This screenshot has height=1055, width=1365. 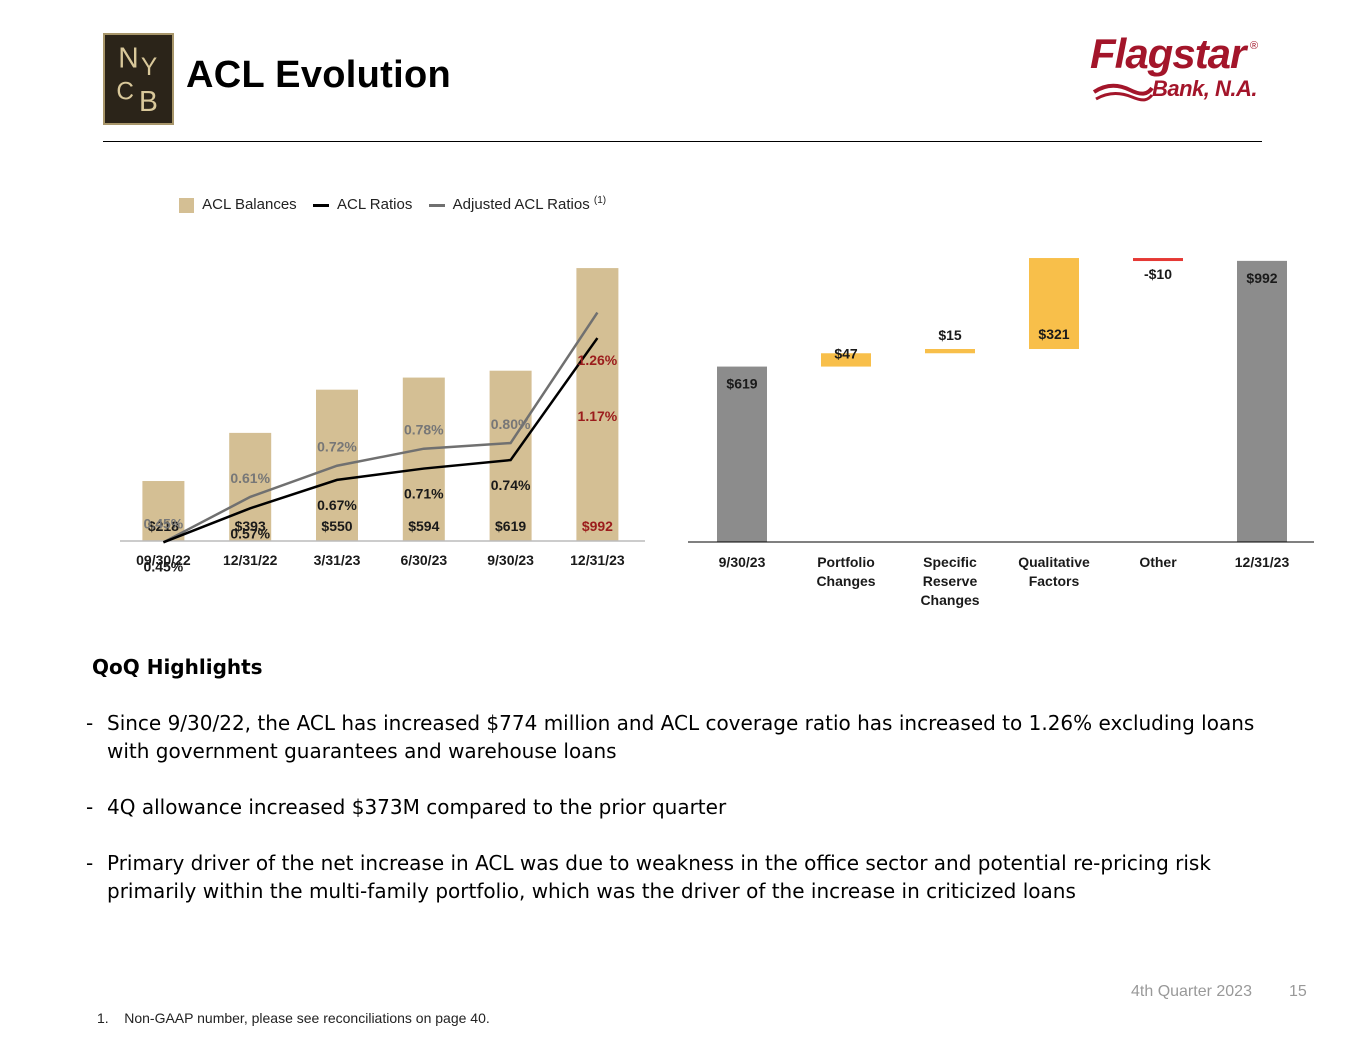 What do you see at coordinates (250, 560) in the screenshot?
I see `x-tick-label: 12/31/22` at bounding box center [250, 560].